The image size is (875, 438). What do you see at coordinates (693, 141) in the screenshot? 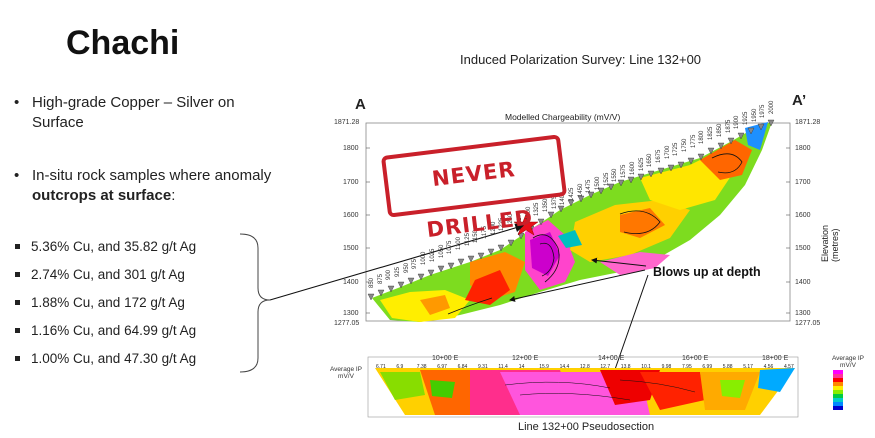
I see `station-label: 1775` at bounding box center [693, 141].